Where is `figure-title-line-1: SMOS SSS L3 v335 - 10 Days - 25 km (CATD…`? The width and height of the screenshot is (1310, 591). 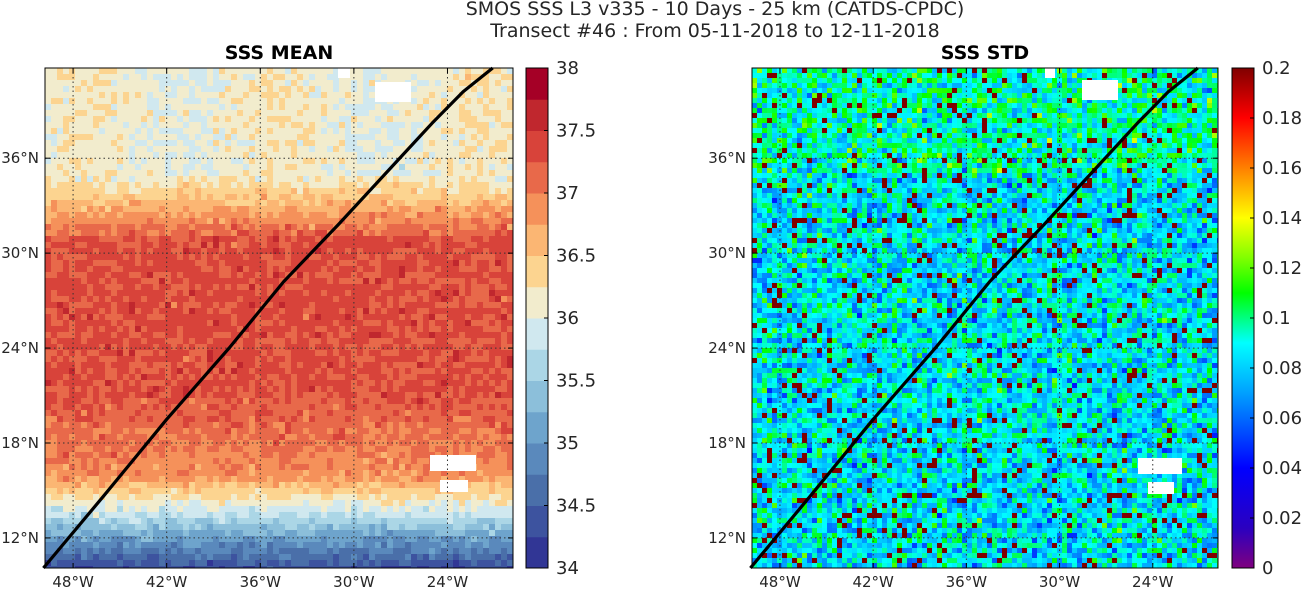 figure-title-line-1: SMOS SSS L3 v335 - 10 Days - 25 km (CATD… is located at coordinates (715, 10).